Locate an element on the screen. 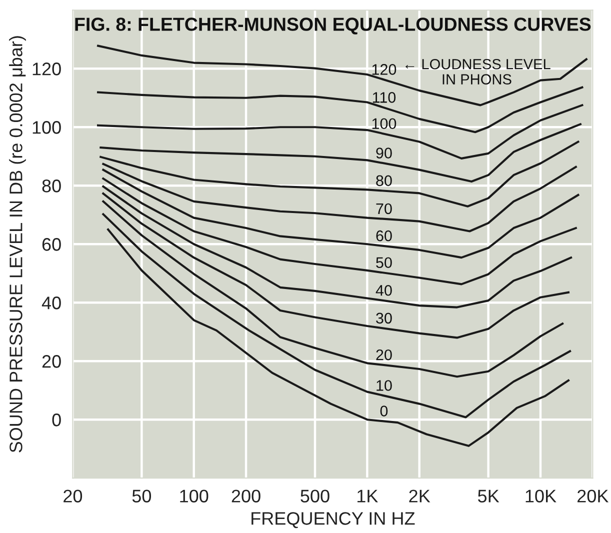 The width and height of the screenshot is (611, 533). y-tick-label: 80 is located at coordinates (51, 186).